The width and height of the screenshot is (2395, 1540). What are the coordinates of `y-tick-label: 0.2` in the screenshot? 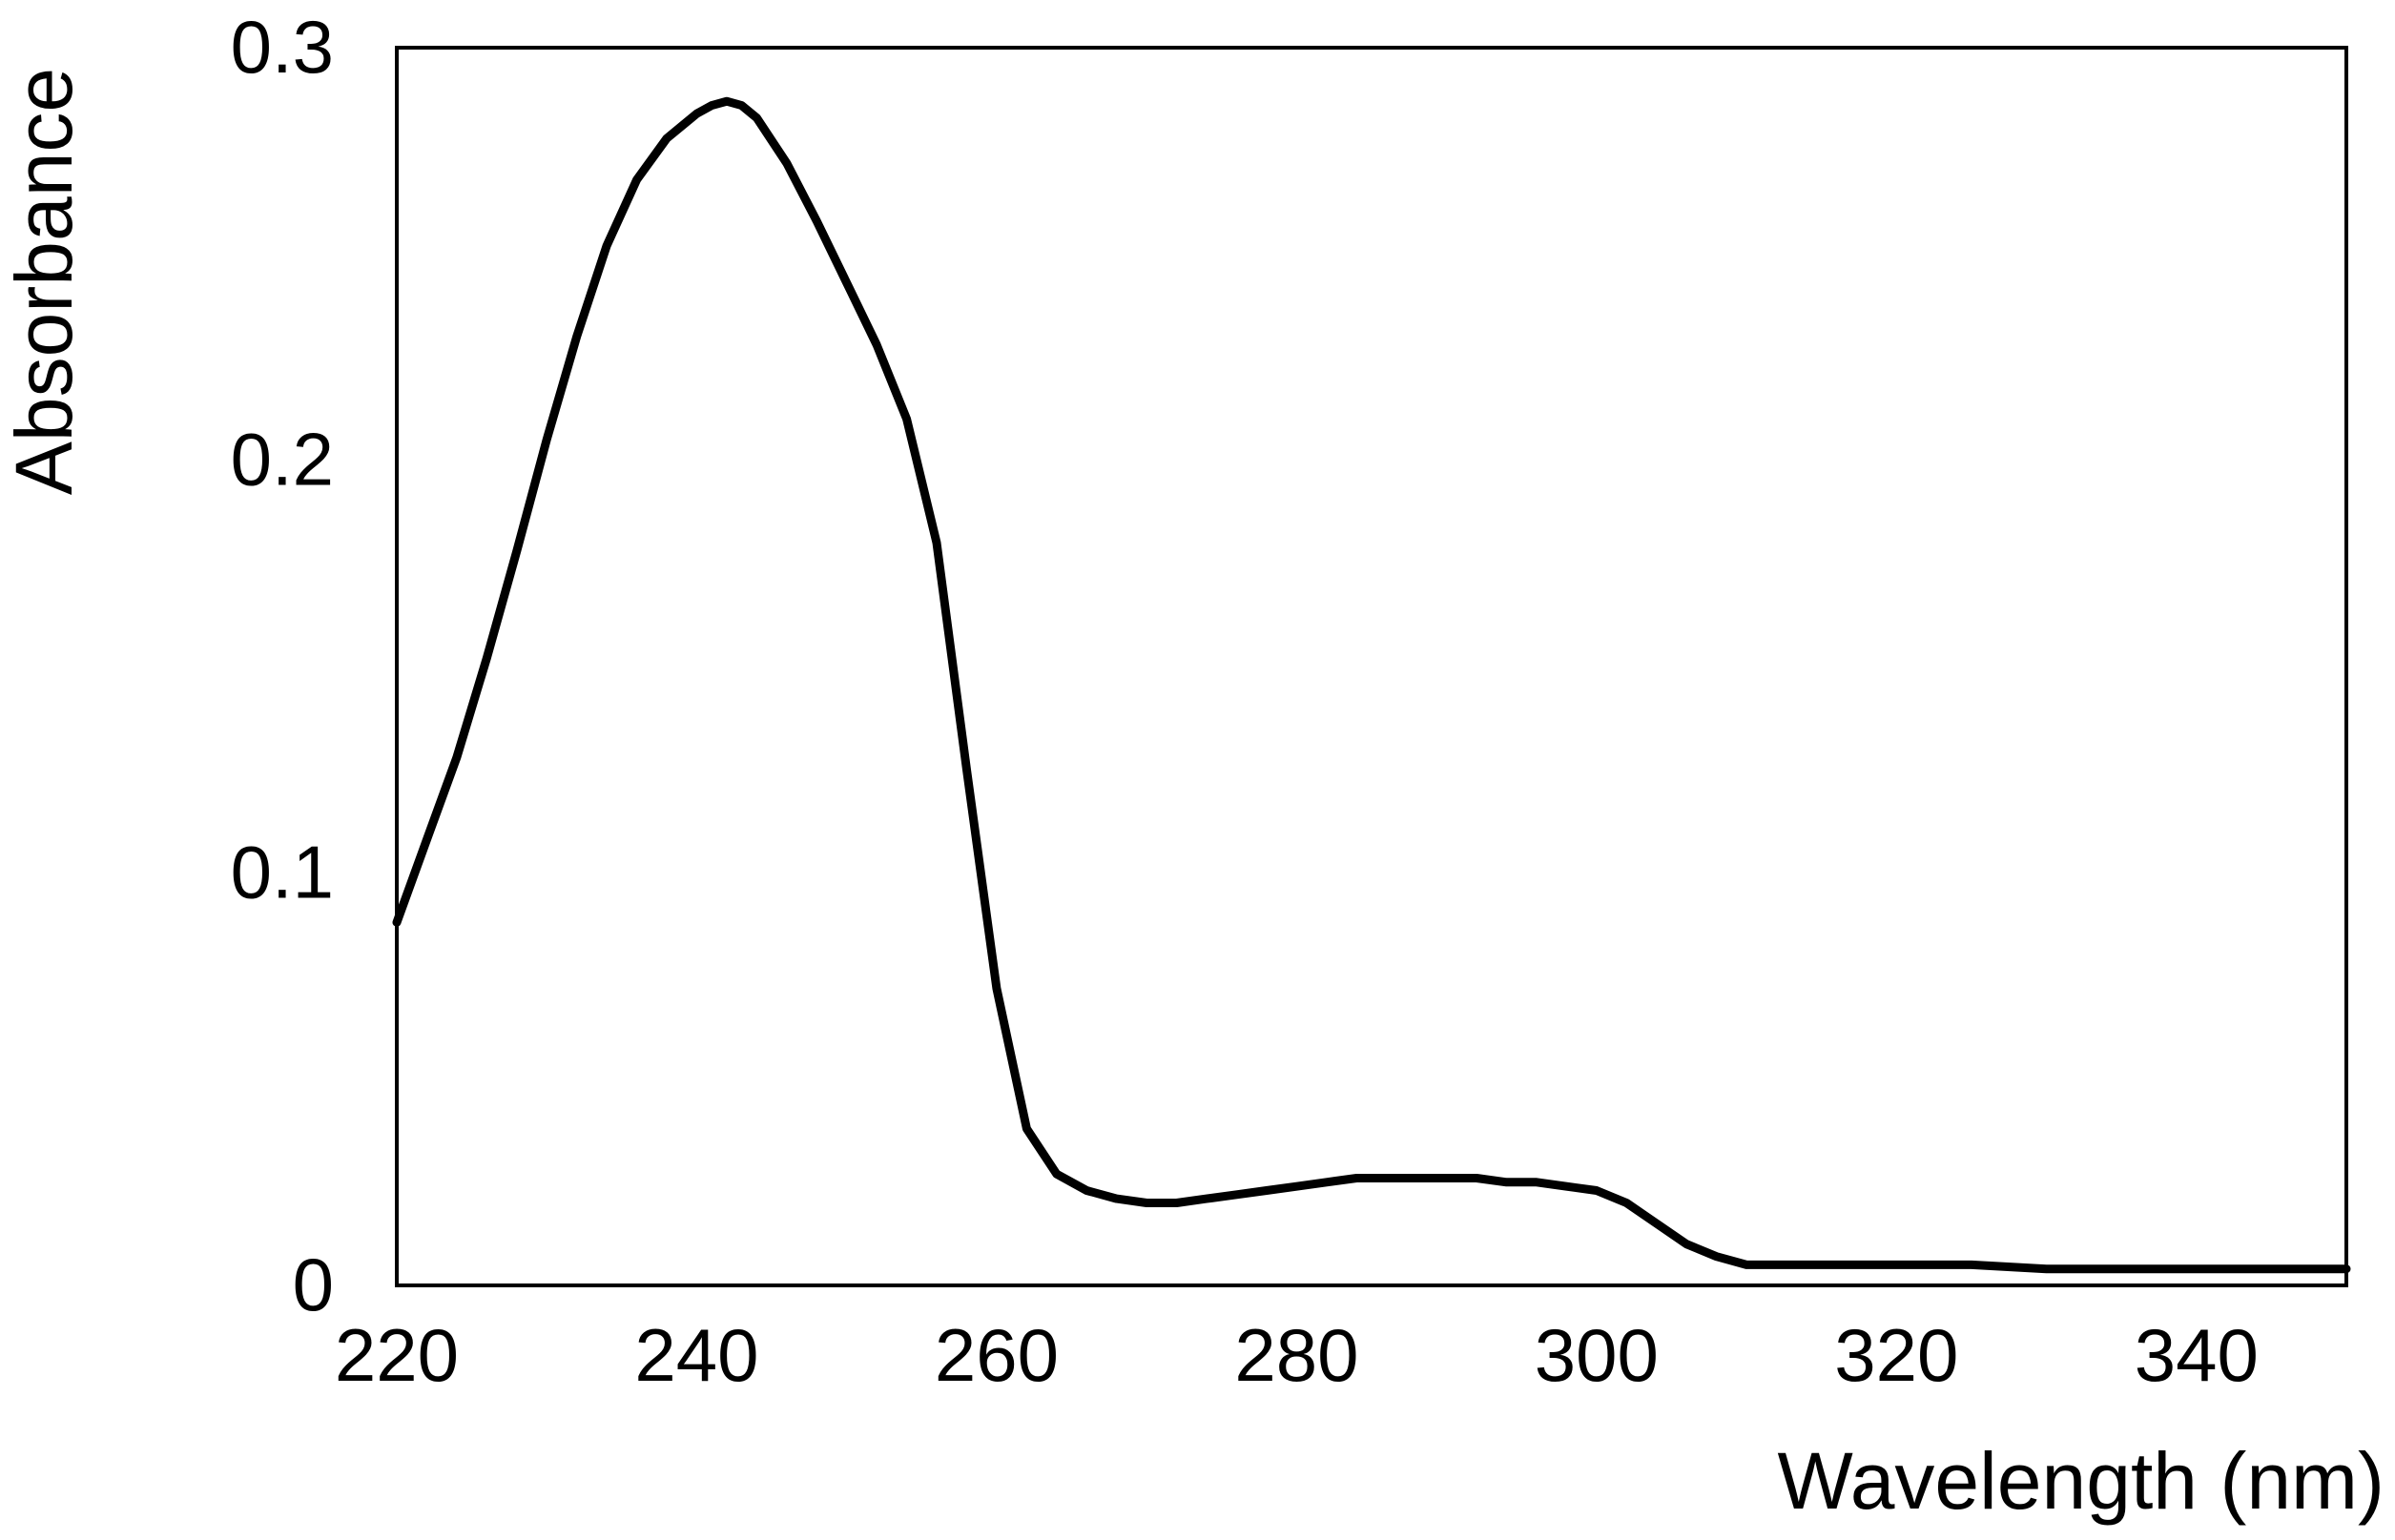 It's located at (283, 460).